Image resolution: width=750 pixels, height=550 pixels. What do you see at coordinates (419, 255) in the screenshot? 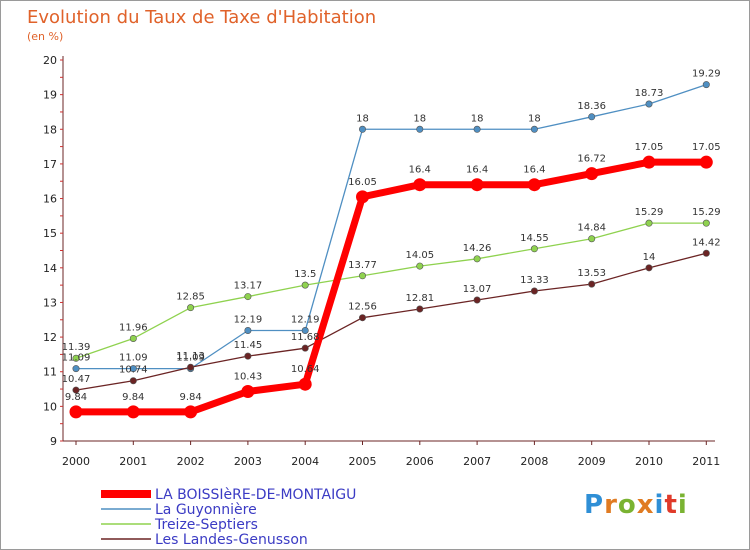
I see `data-label: 14.05` at bounding box center [419, 255].